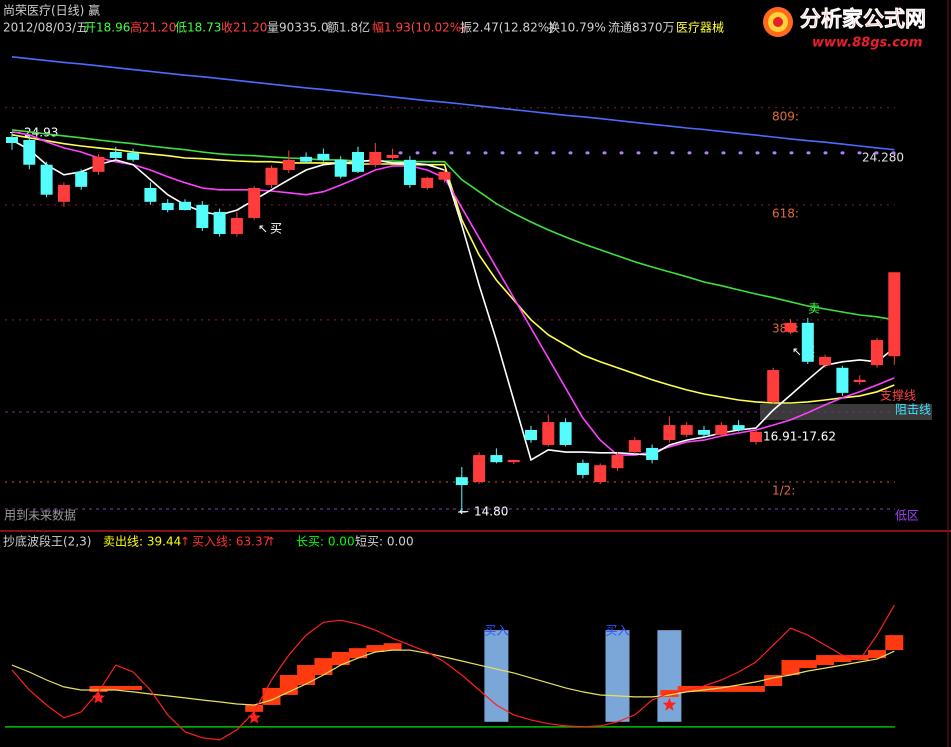 This screenshot has height=747, width=951. I want to click on resist-label: 阻击线, so click(913, 410).